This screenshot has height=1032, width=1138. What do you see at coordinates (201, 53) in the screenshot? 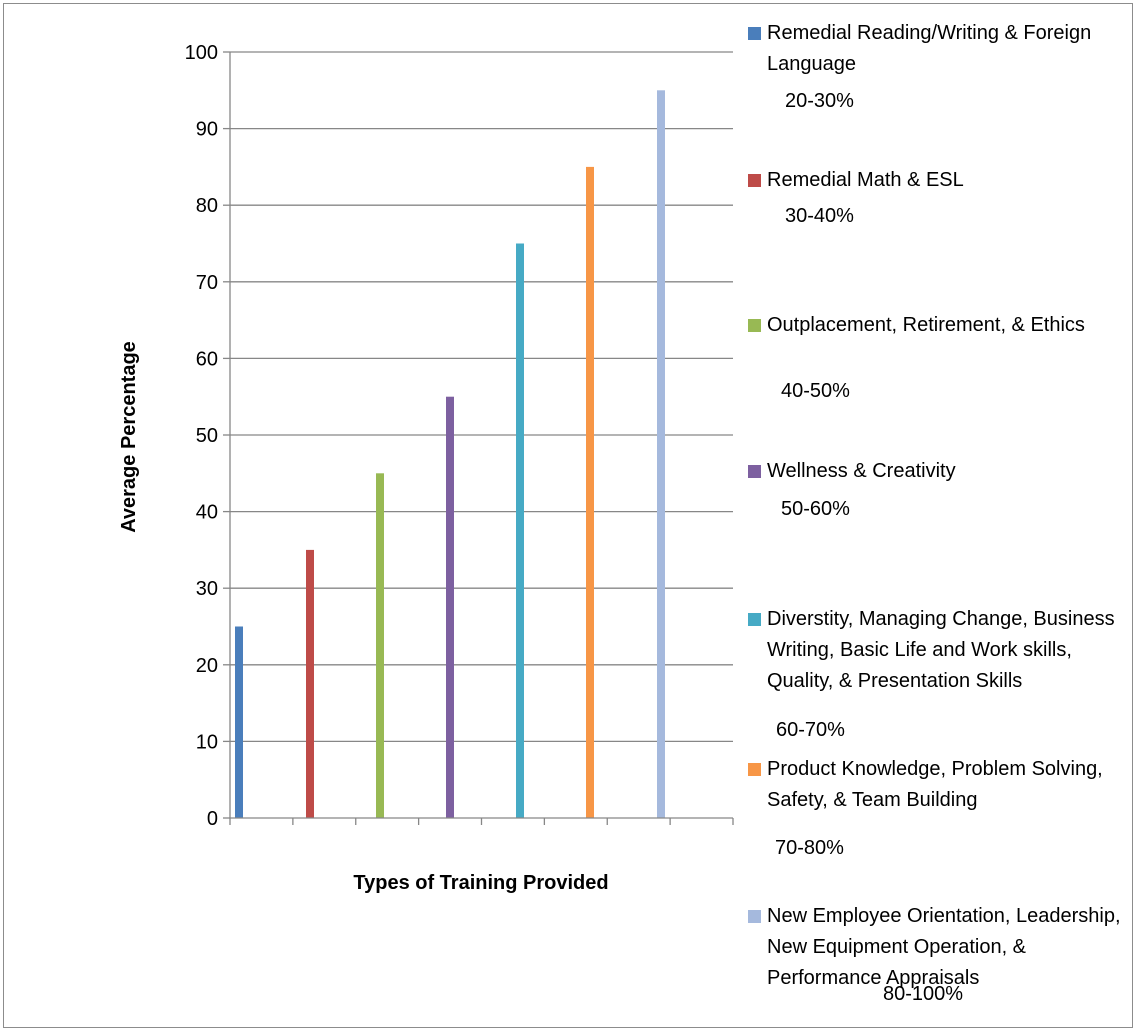
I see `y-tick-label: 100` at bounding box center [201, 53].